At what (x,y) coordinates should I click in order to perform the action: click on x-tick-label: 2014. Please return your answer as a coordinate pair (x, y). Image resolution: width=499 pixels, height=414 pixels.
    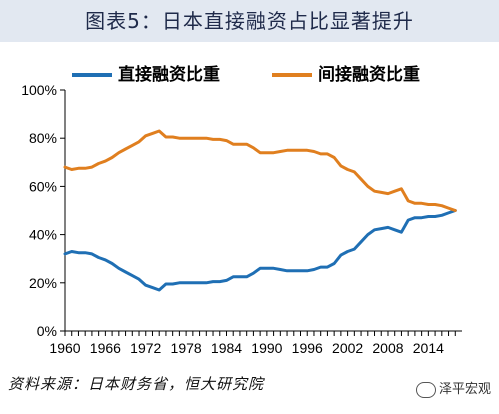
    Looking at the image, I should click on (428, 348).